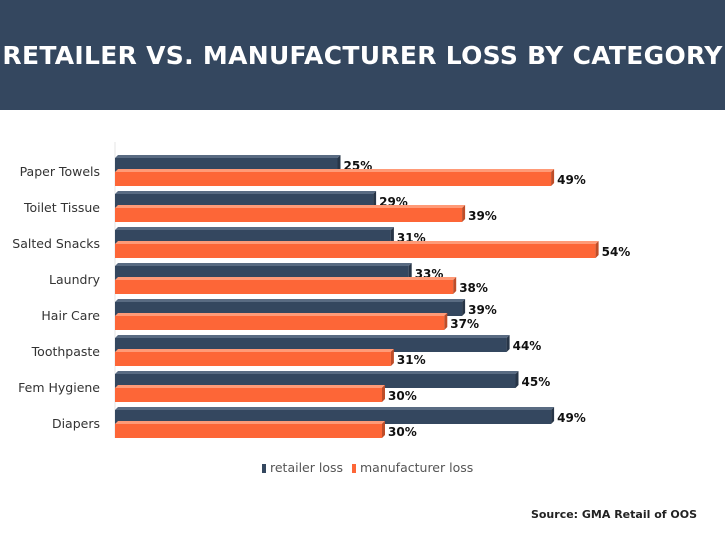  I want to click on category-label: Salted Snacks, so click(56, 243).